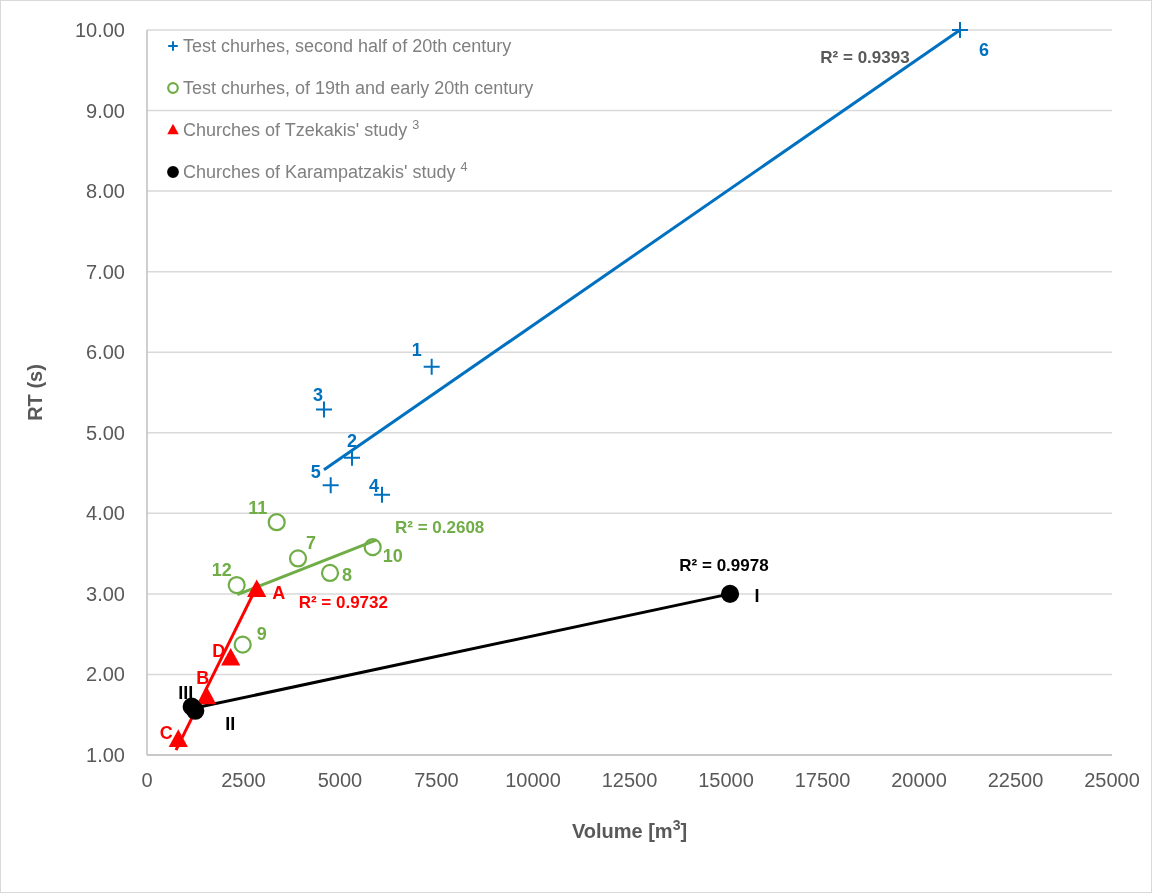  What do you see at coordinates (726, 780) in the screenshot?
I see `x-tick-label: 15000` at bounding box center [726, 780].